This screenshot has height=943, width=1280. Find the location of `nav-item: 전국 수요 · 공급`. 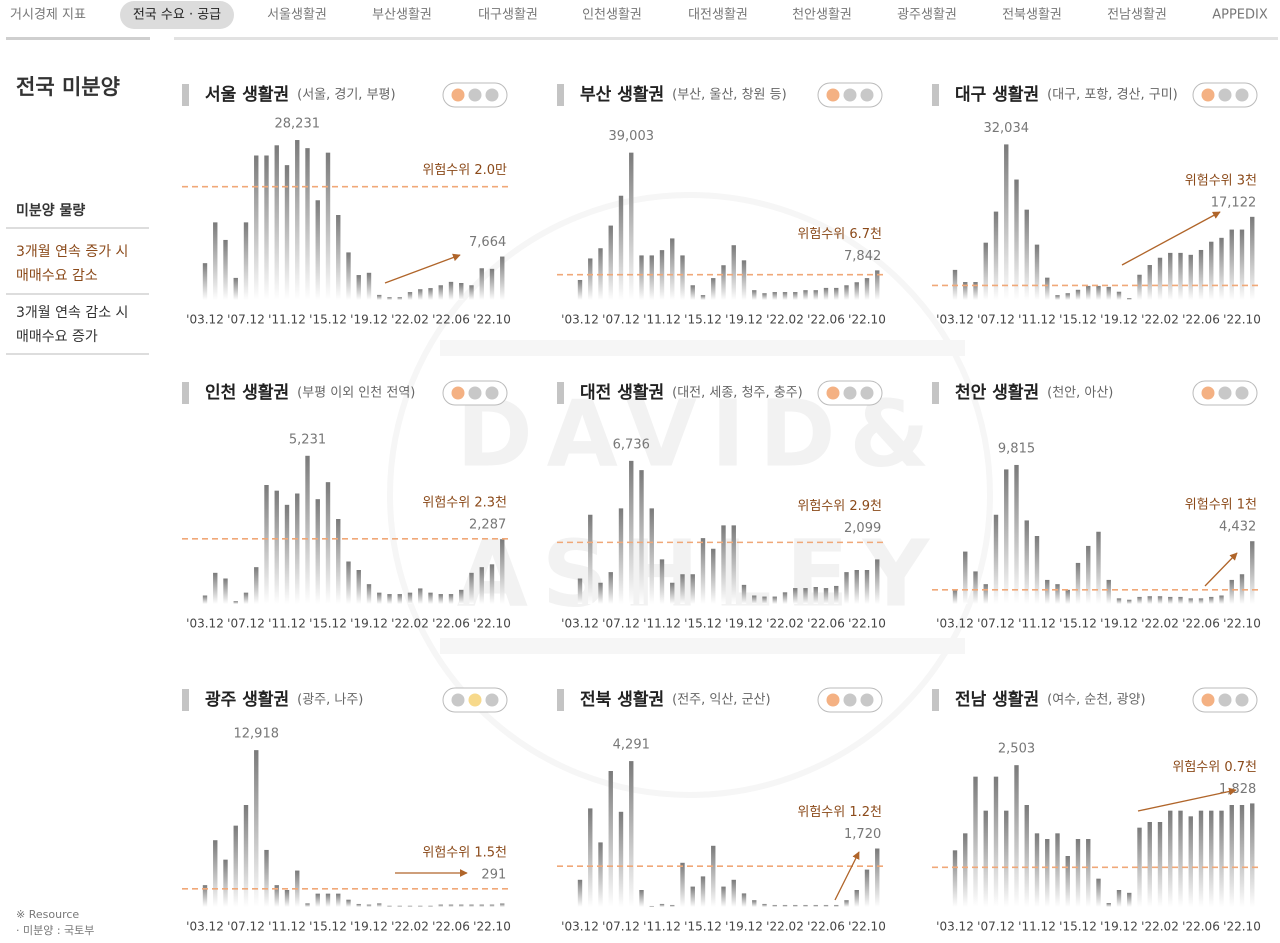

nav-item: 전국 수요 · 공급 is located at coordinates (177, 15).